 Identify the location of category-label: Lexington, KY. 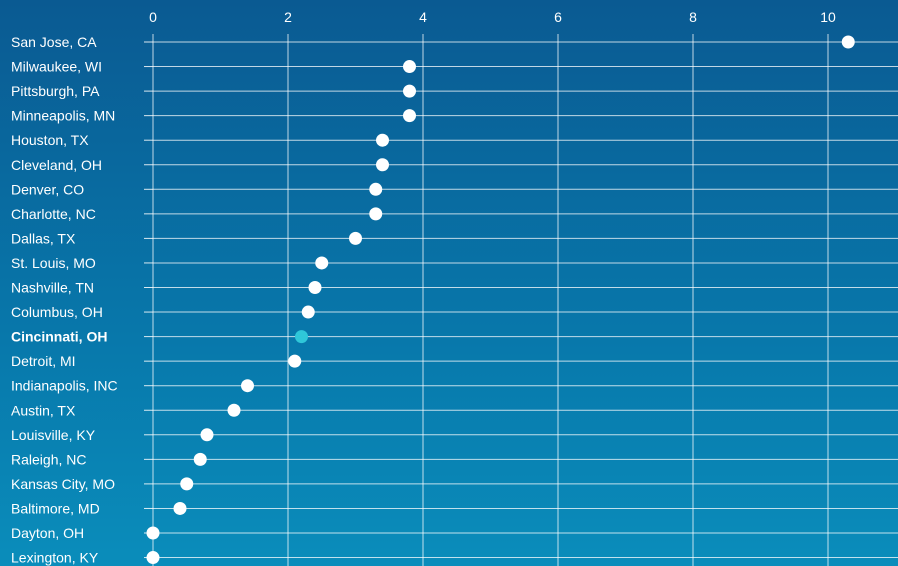
(55, 558).